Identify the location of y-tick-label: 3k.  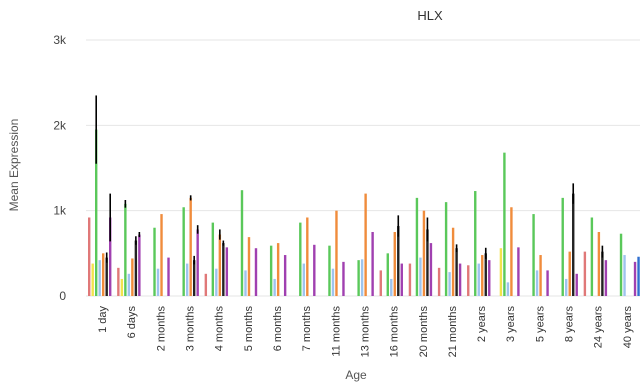
(60, 40).